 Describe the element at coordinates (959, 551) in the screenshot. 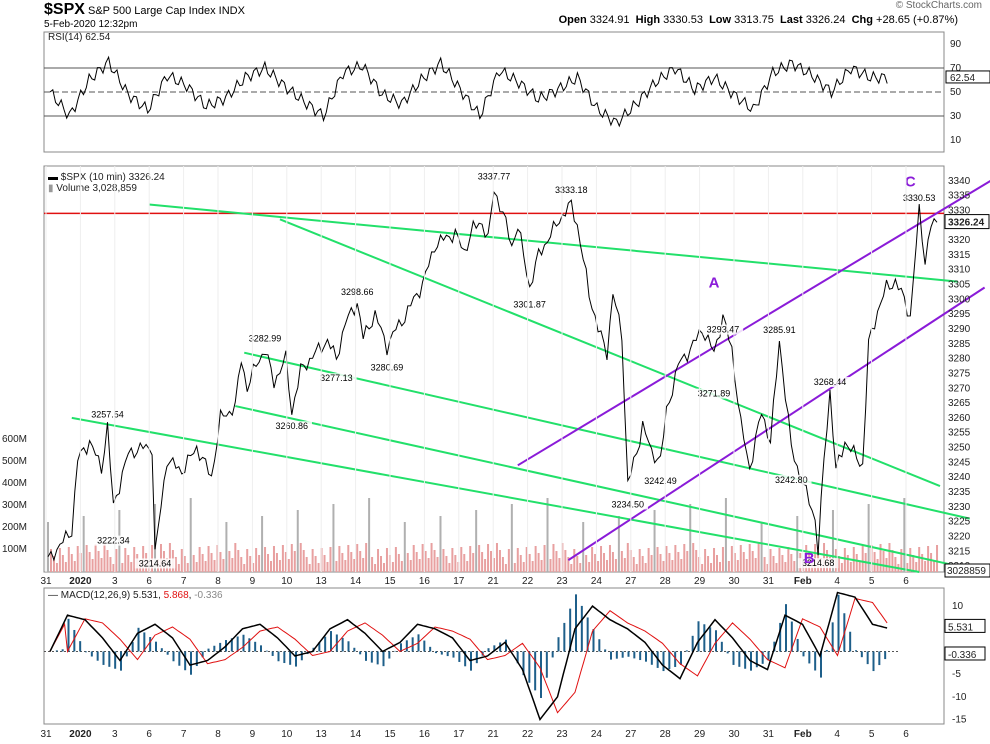

I see `price-tick-label: 3215` at that location.